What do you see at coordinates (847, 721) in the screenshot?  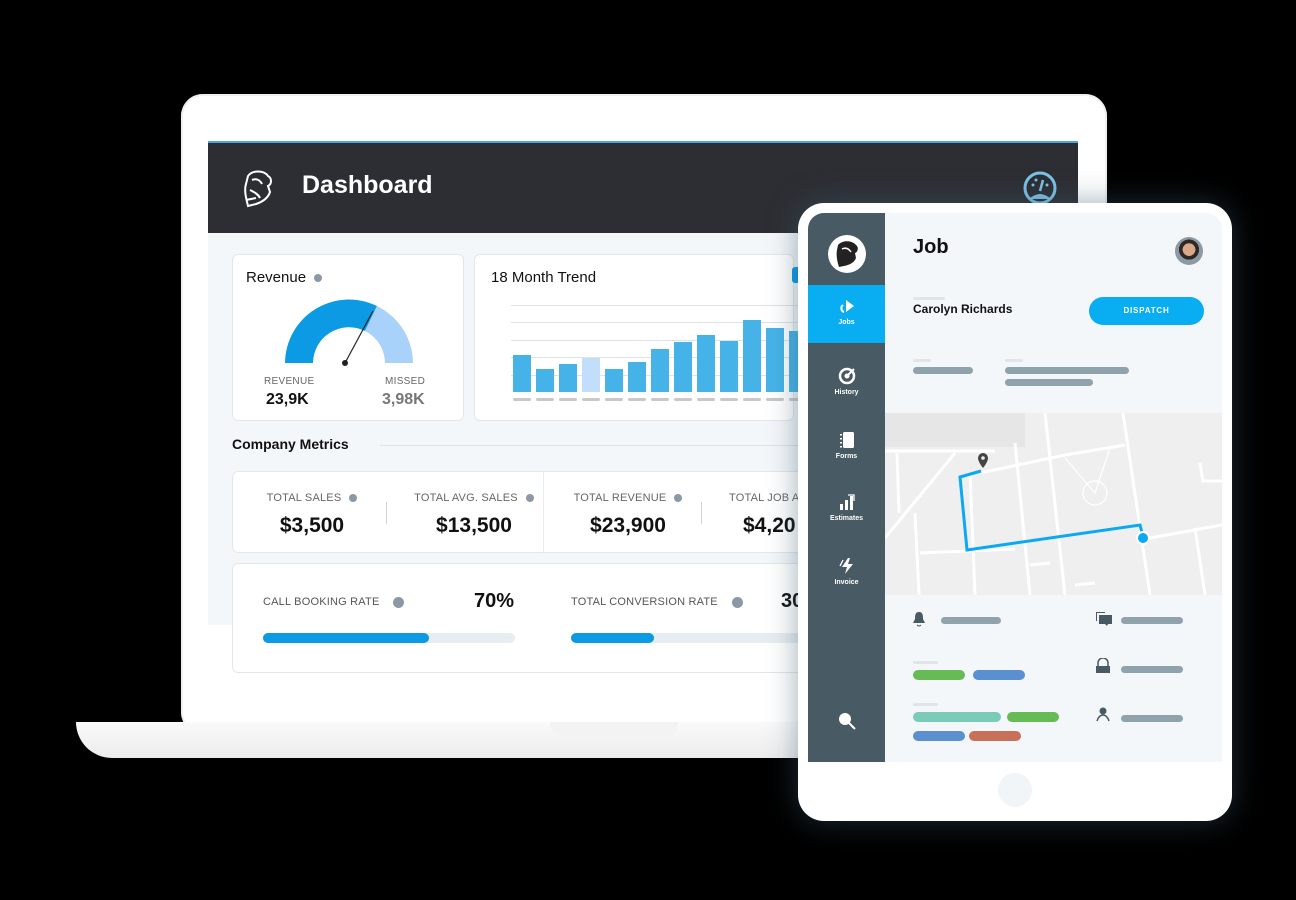 I see `search-icon` at bounding box center [847, 721].